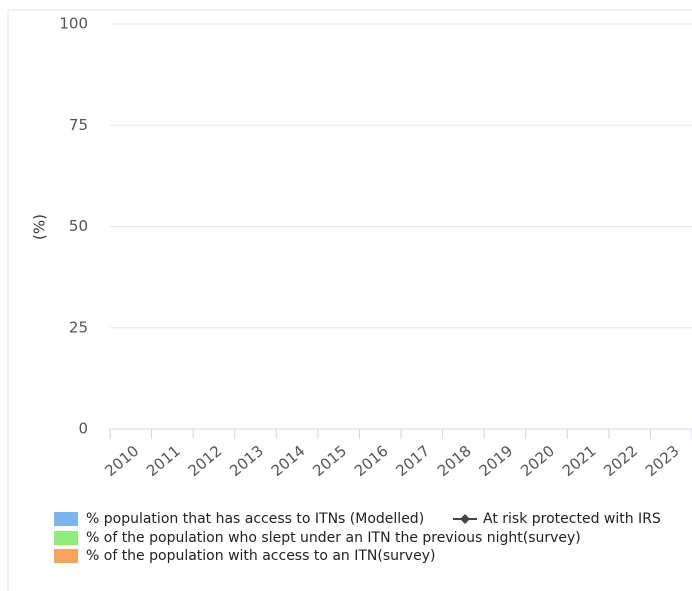  Describe the element at coordinates (465, 519) in the screenshot. I see `legend-marker` at that location.